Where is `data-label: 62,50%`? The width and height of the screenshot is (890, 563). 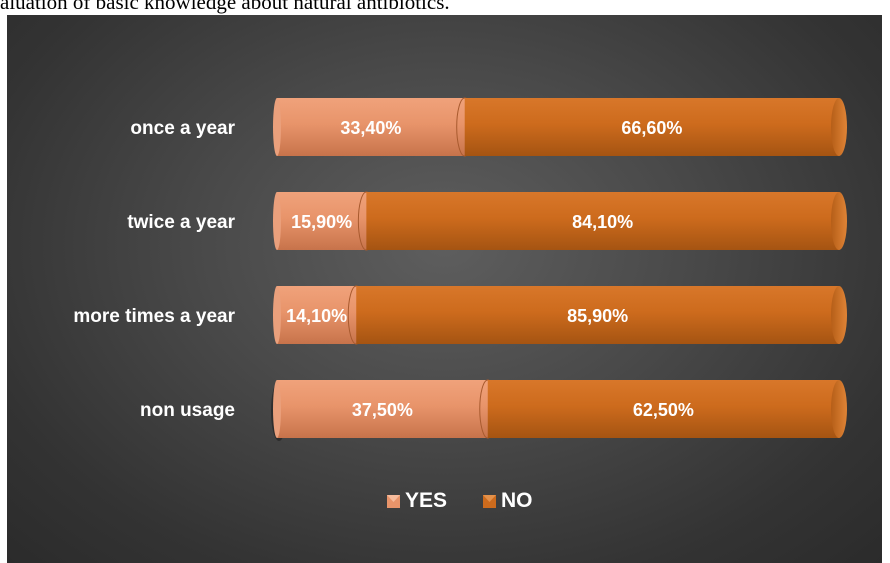 data-label: 62,50% is located at coordinates (663, 410).